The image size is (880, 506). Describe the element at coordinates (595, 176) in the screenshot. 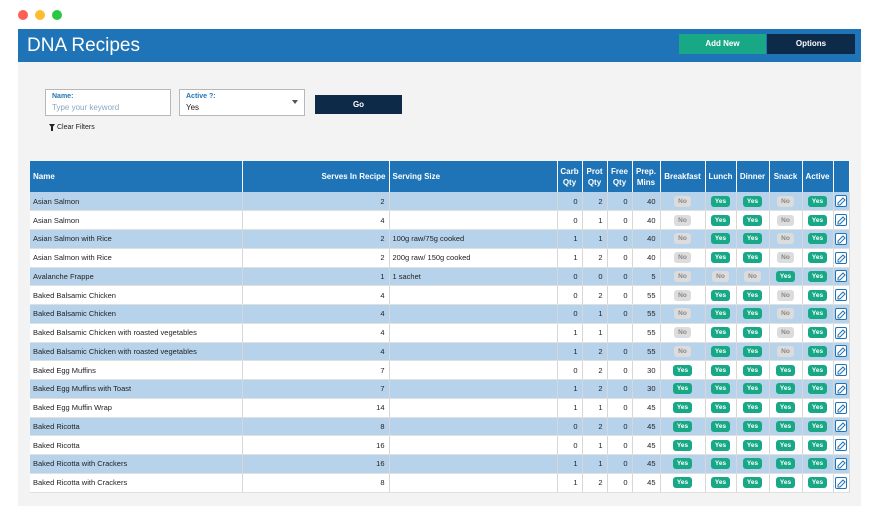

I see `col-header-prot: Prot Qty` at that location.